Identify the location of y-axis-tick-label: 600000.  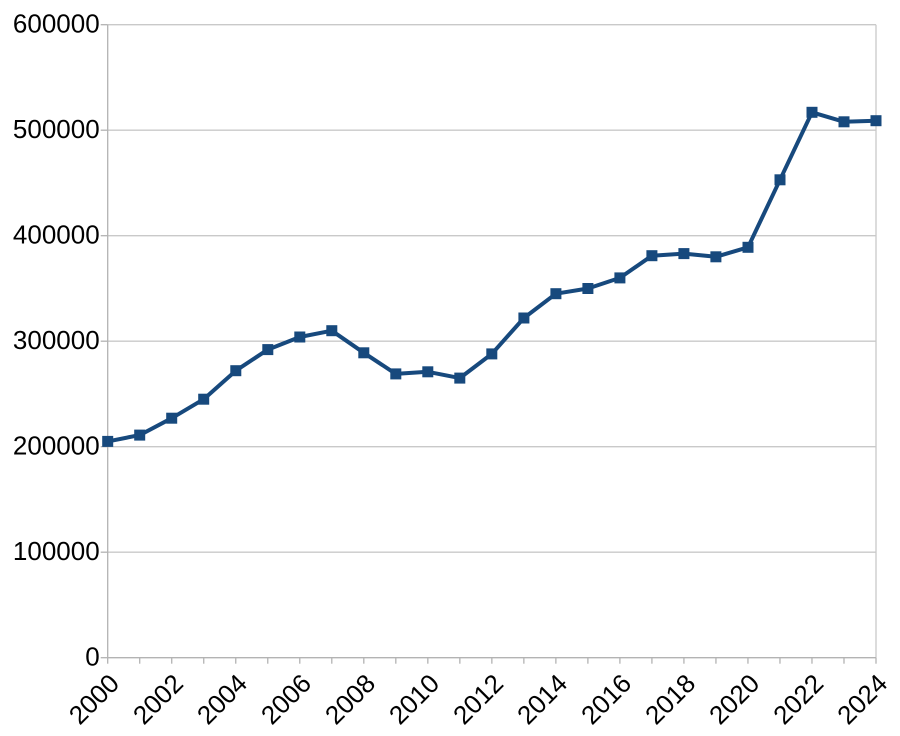
(56, 24).